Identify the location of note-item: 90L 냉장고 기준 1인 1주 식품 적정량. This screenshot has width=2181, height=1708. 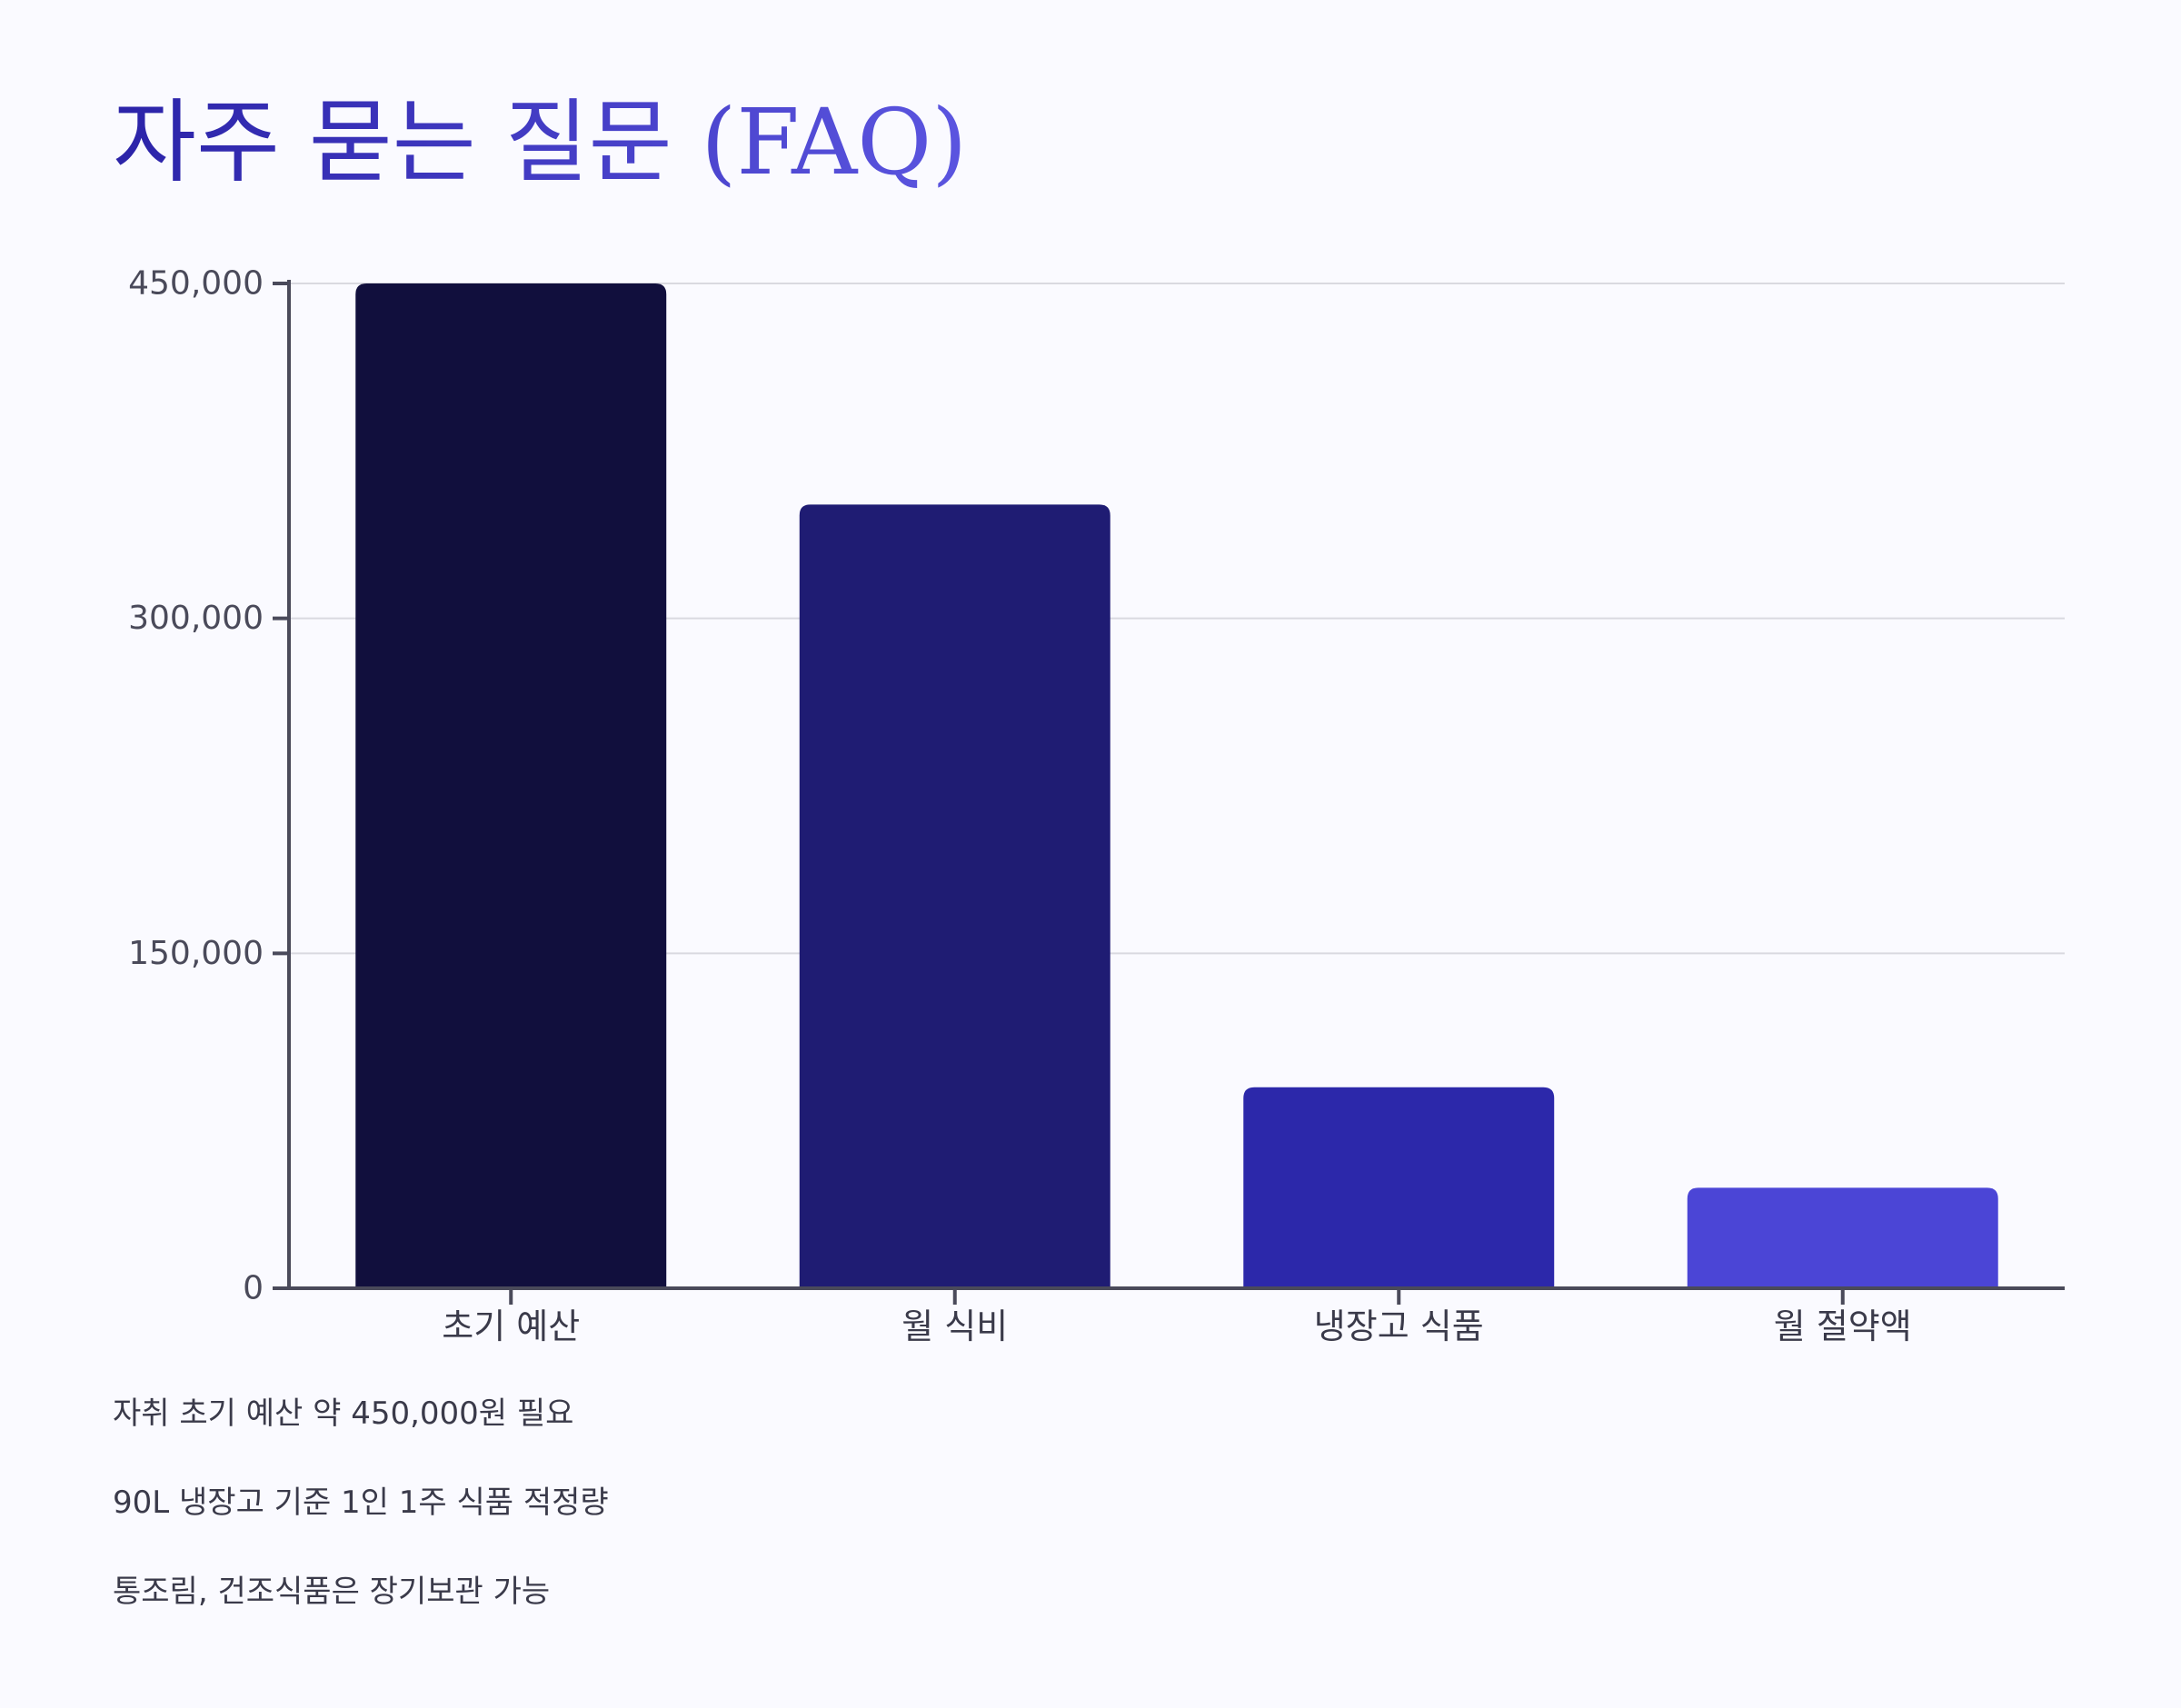
(361, 1503).